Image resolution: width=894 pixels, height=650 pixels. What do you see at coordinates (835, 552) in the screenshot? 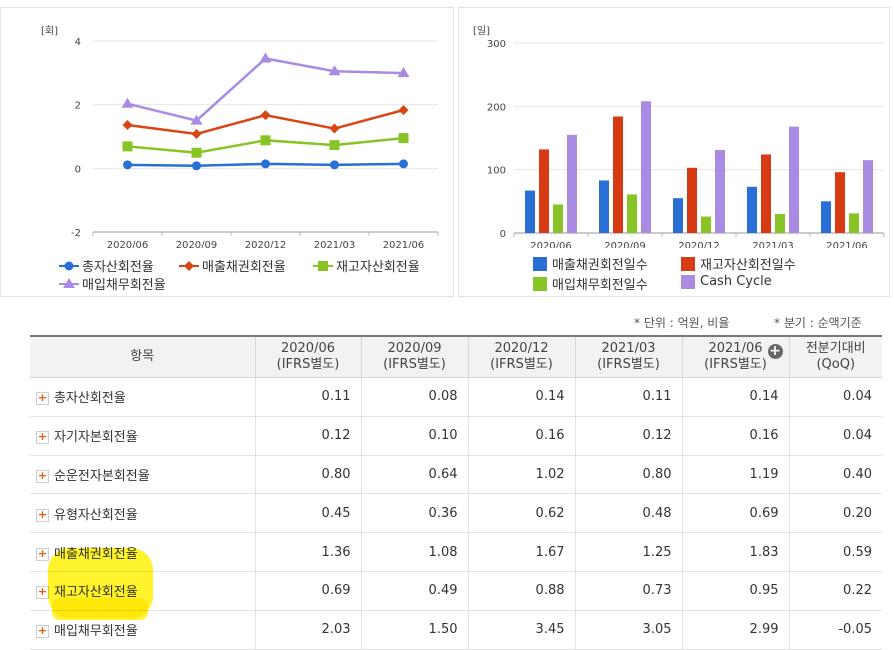
I see `qoq-cell: 0.59` at bounding box center [835, 552].